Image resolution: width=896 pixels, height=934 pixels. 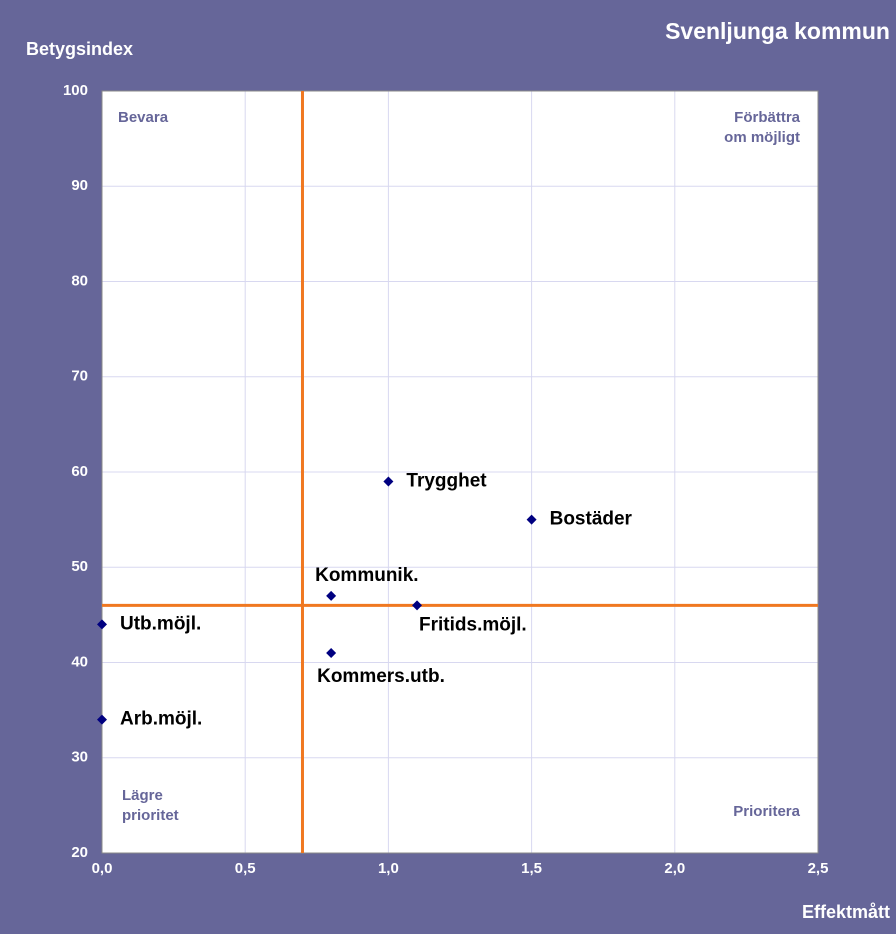 What do you see at coordinates (79, 185) in the screenshot?
I see `y-tick-label: 90` at bounding box center [79, 185].